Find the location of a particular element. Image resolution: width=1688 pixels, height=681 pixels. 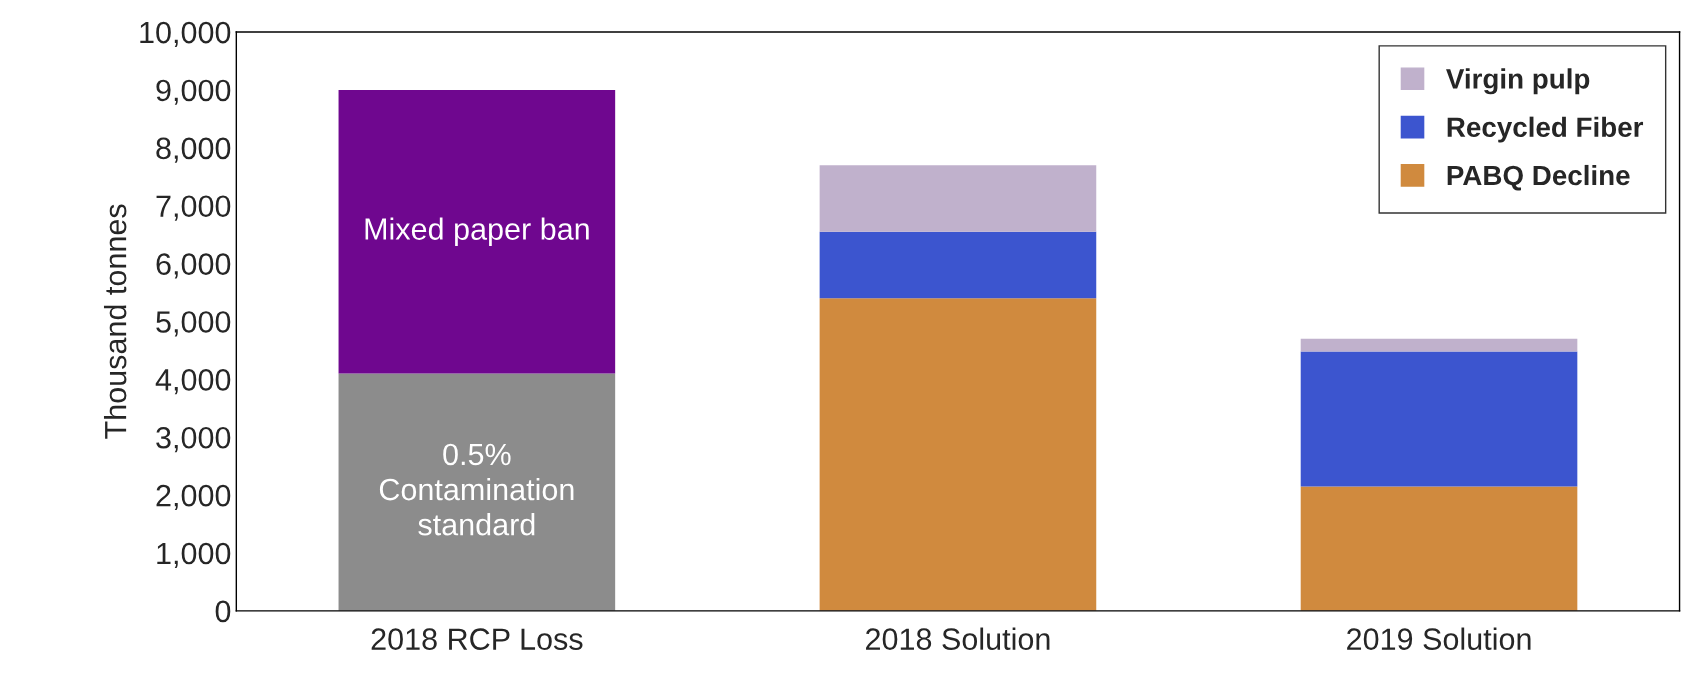

y-tick-label: 2,000 is located at coordinates (193, 497).